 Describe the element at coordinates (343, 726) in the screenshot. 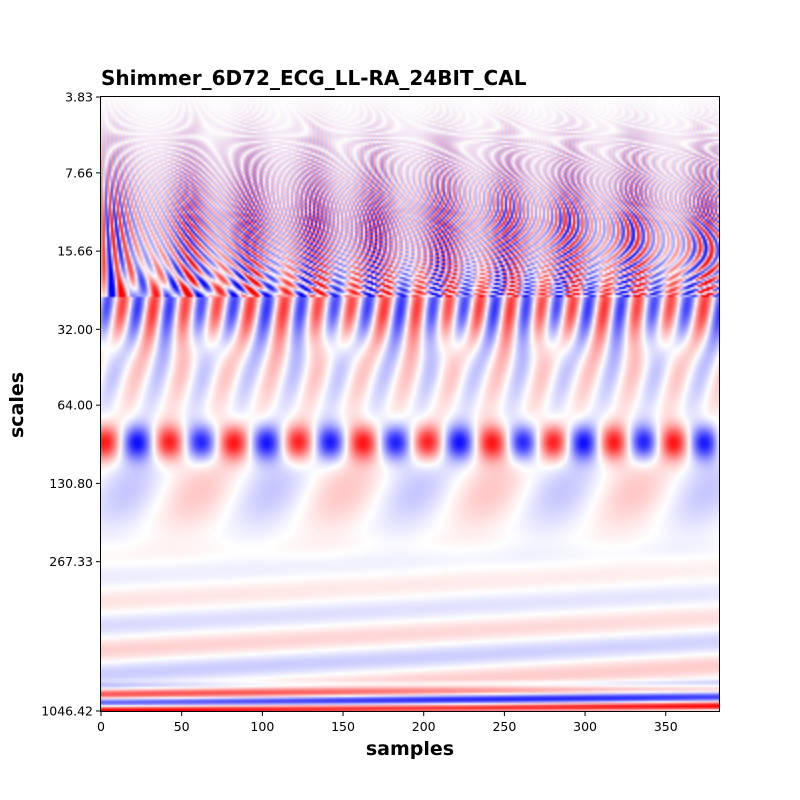

I see `x-tick-label: 150` at that location.